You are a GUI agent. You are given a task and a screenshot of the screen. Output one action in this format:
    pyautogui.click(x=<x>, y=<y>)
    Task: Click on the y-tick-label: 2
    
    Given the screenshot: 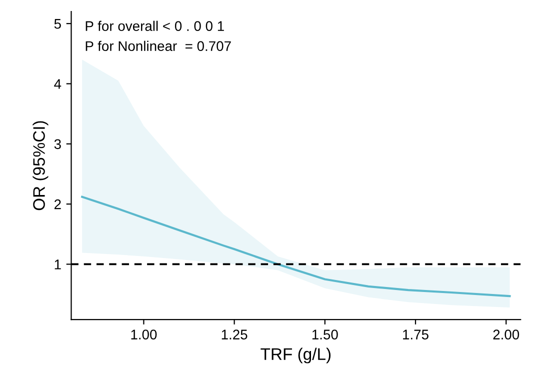 What is the action you would take?
    pyautogui.click(x=57, y=204)
    